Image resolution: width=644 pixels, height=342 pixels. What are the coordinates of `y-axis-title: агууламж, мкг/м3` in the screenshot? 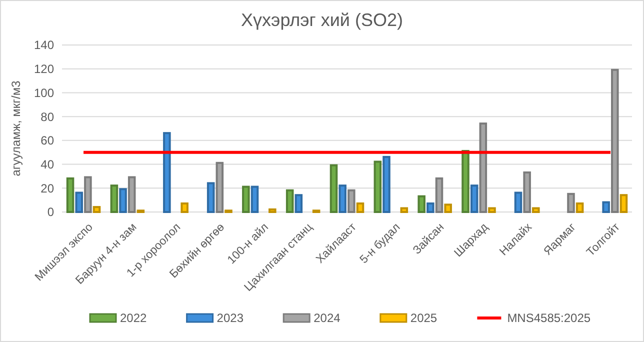 It's located at (16, 128).